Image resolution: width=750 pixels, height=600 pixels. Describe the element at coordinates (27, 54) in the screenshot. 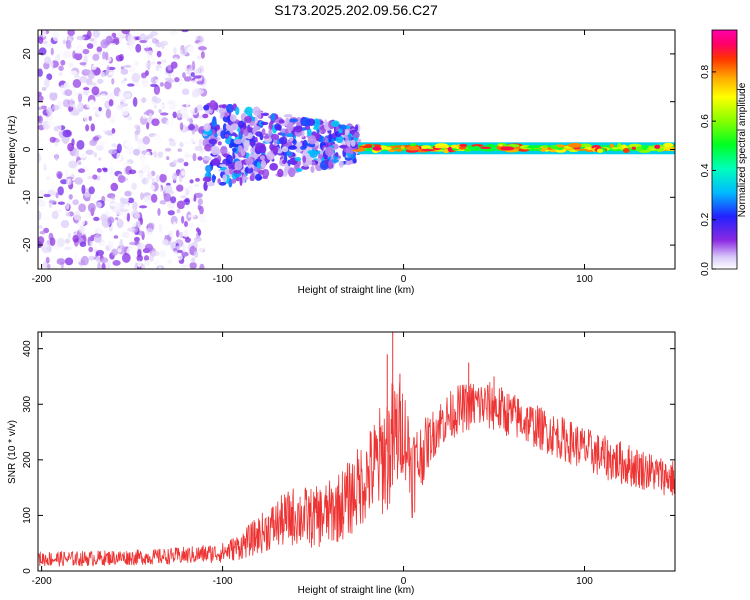

I see `y-tick-label: 20` at that location.